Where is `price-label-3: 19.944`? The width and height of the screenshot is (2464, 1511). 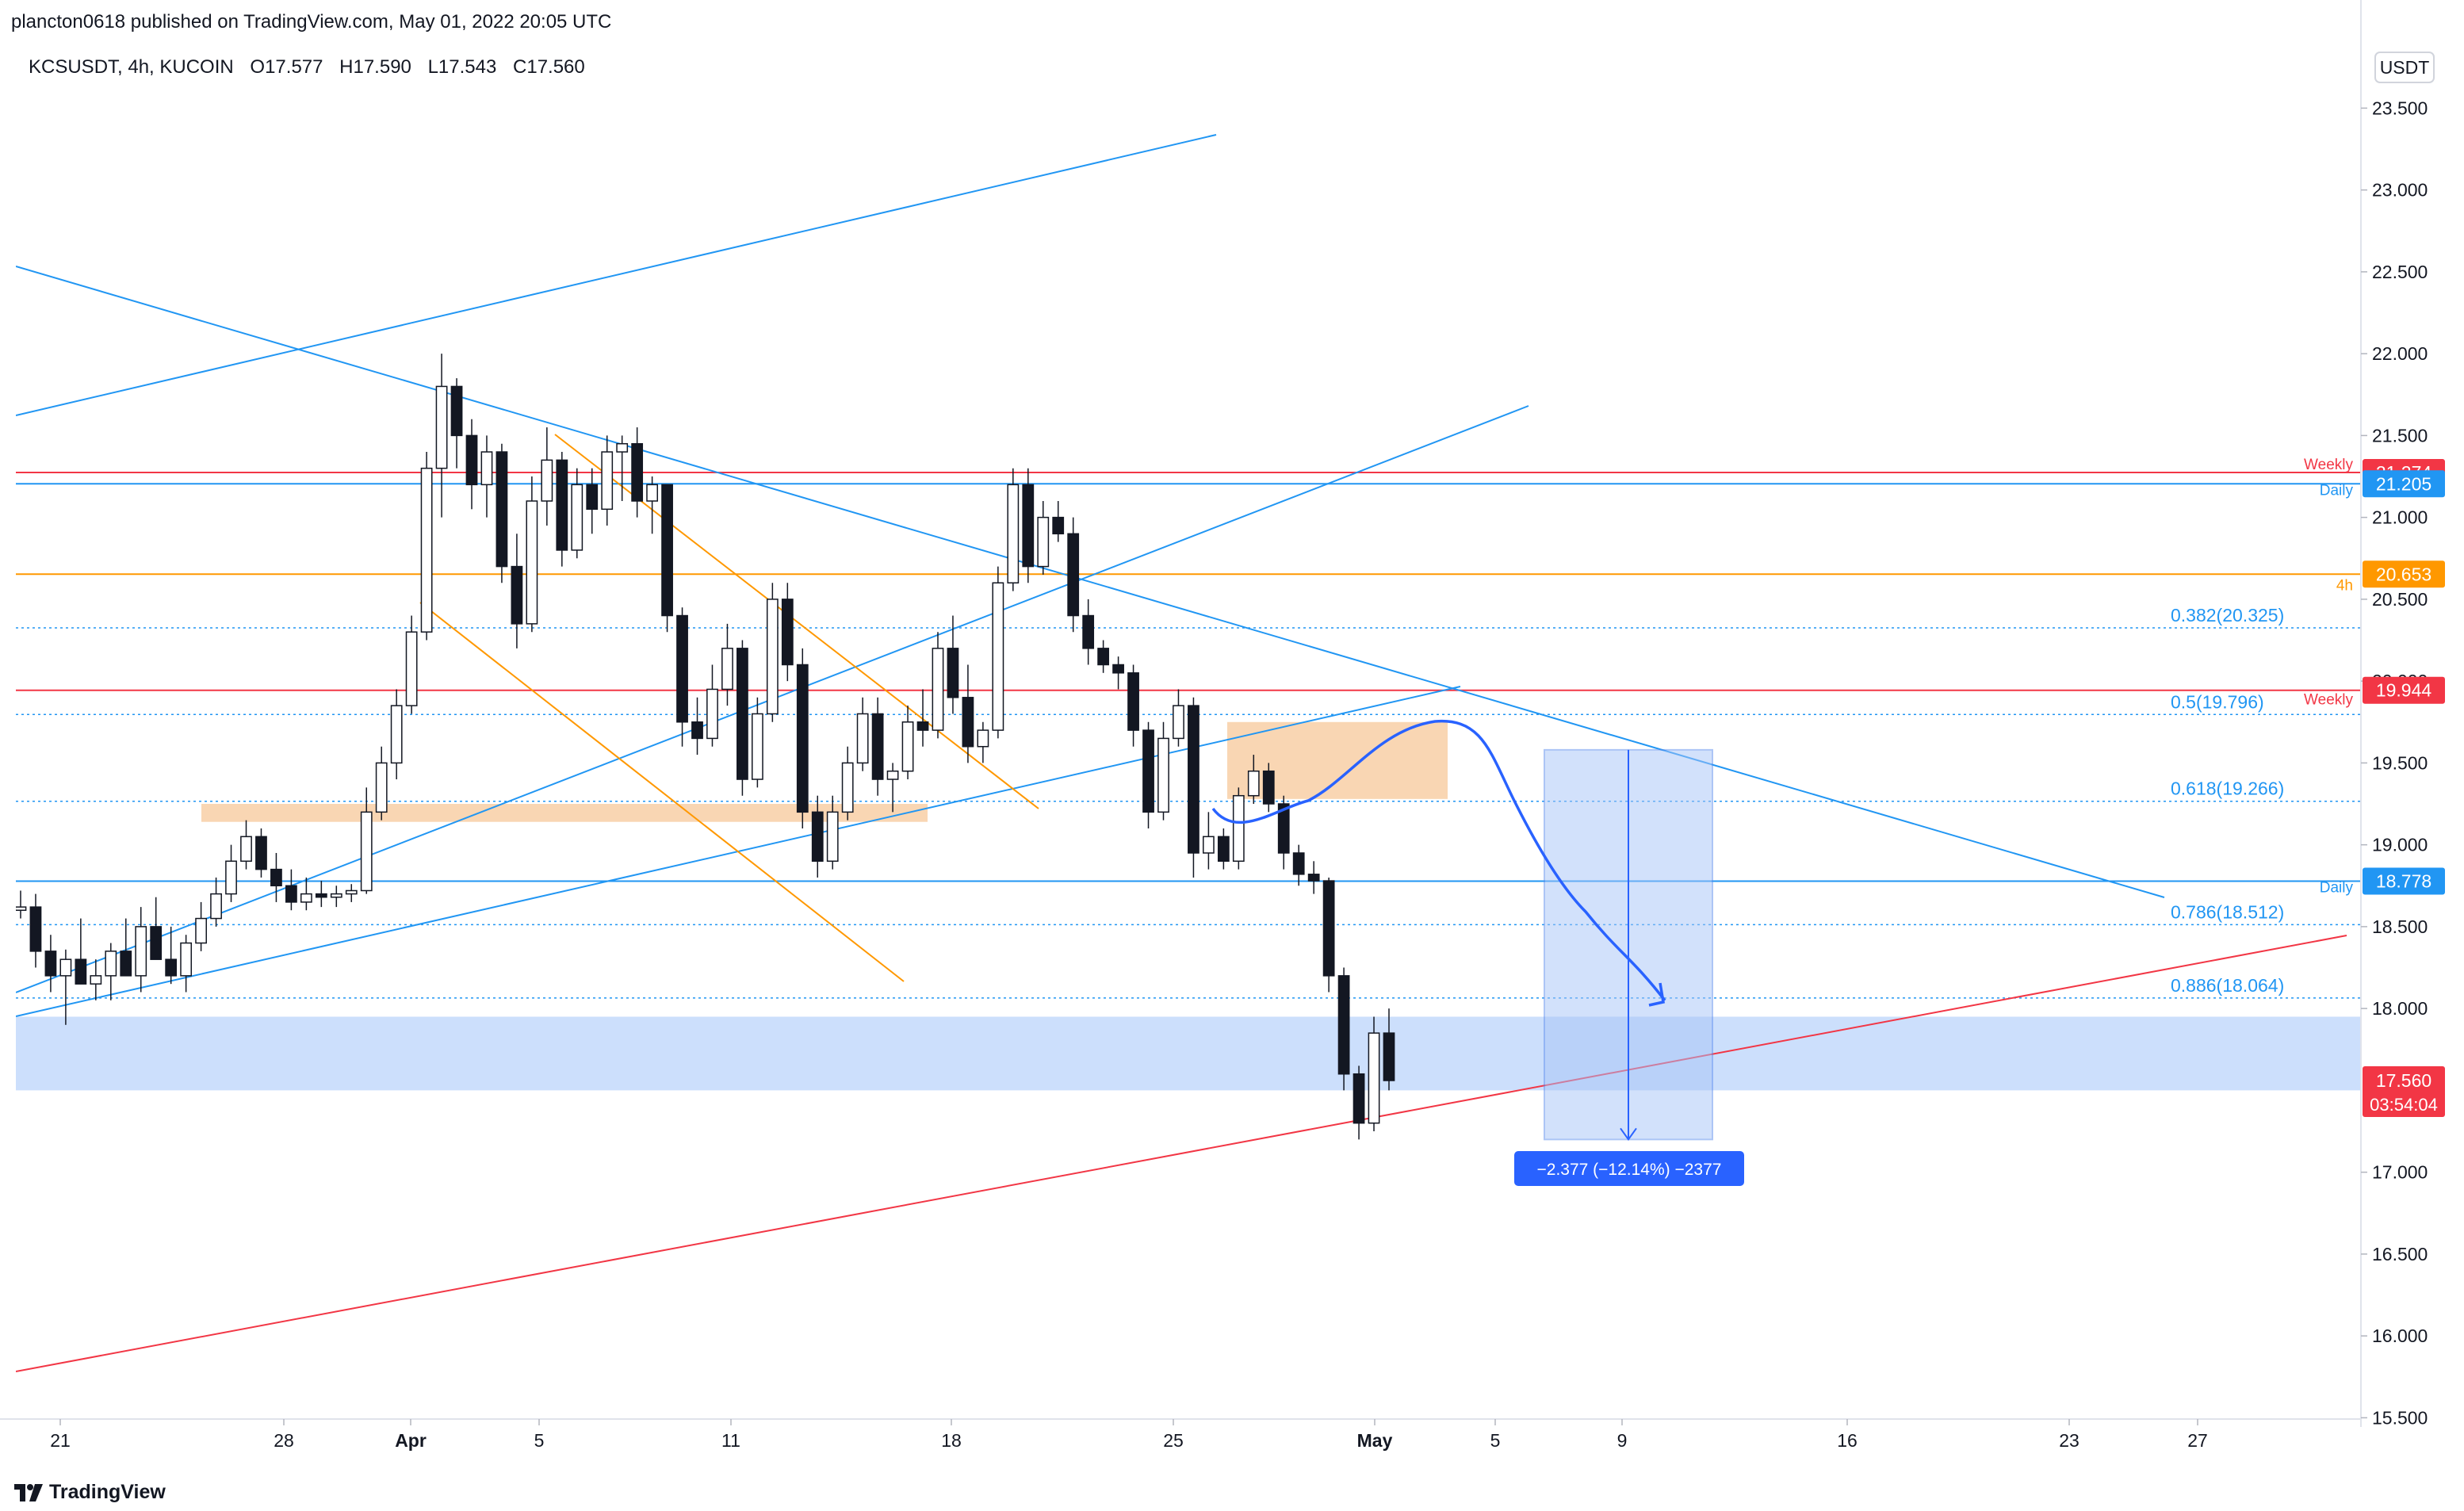 price-label-3: 19.944 is located at coordinates (2404, 690).